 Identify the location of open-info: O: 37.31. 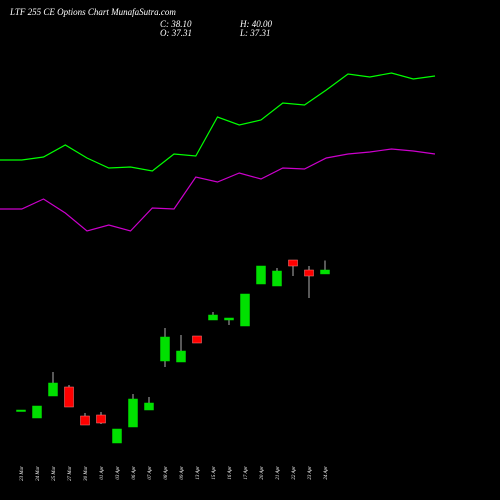
(176, 33).